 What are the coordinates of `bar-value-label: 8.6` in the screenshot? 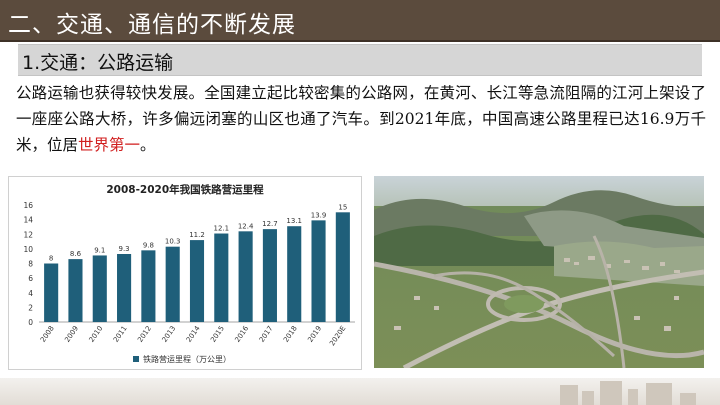 It's located at (76, 254).